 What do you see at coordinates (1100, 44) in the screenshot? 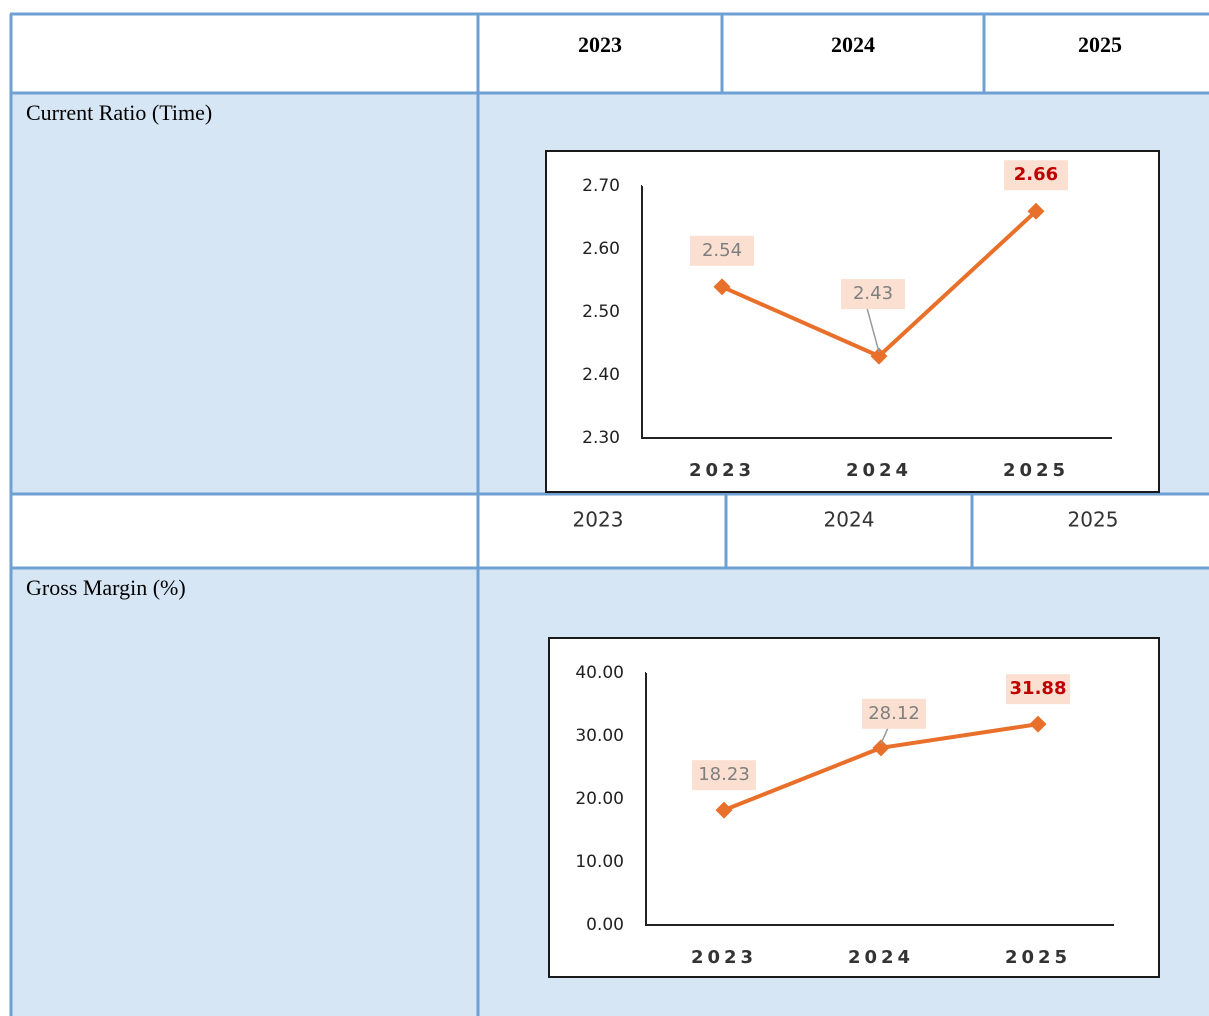
I see `header-cell: 2025` at bounding box center [1100, 44].